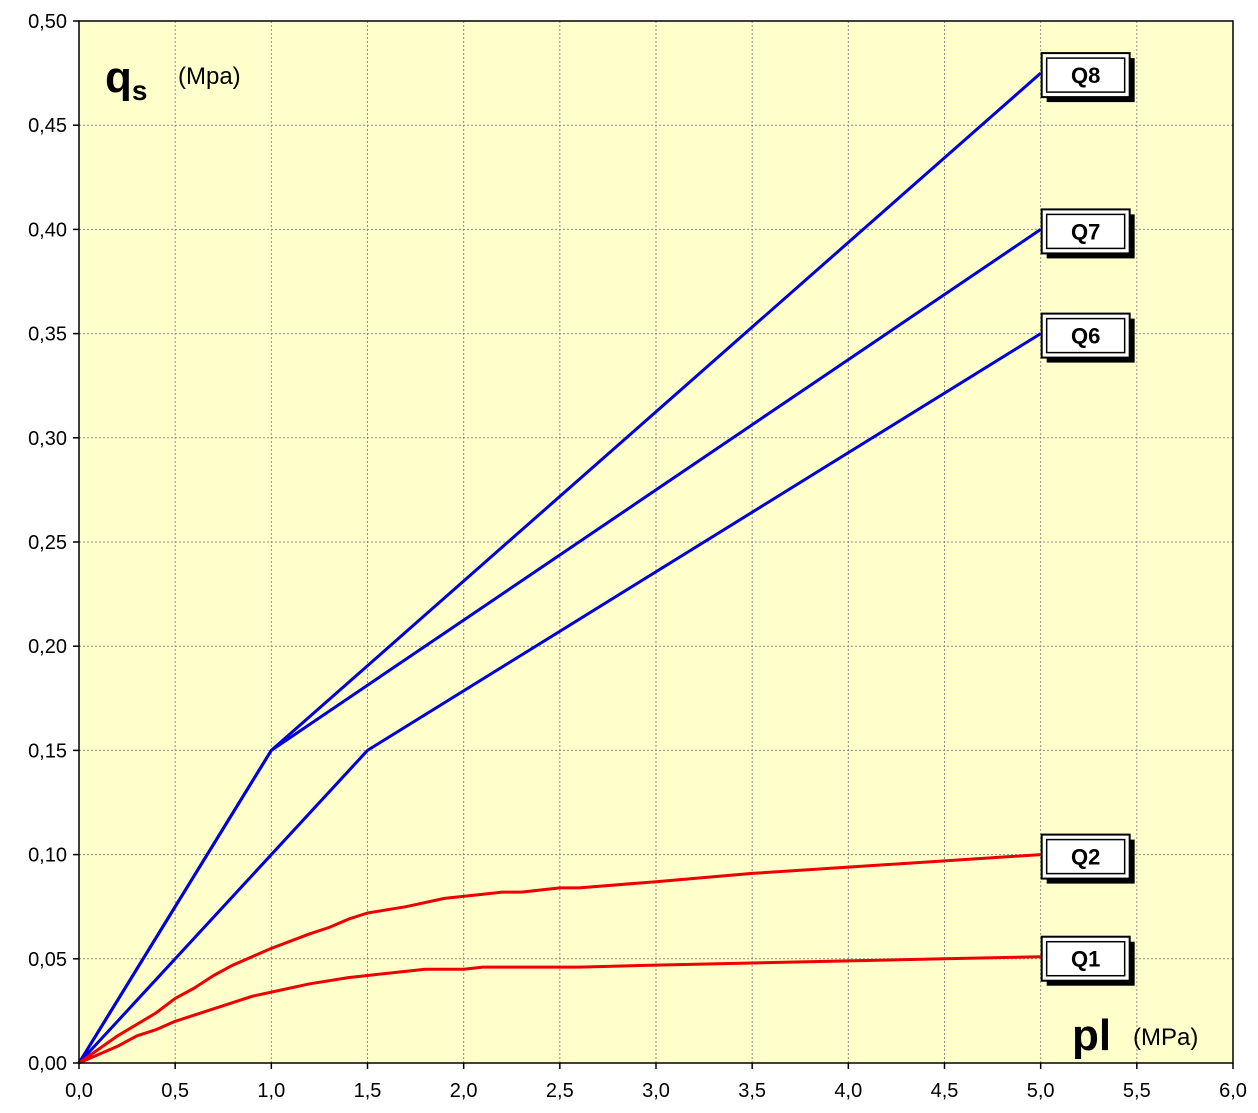 This screenshot has width=1258, height=1113. I want to click on series-label-q8: Q8, so click(1087, 77).